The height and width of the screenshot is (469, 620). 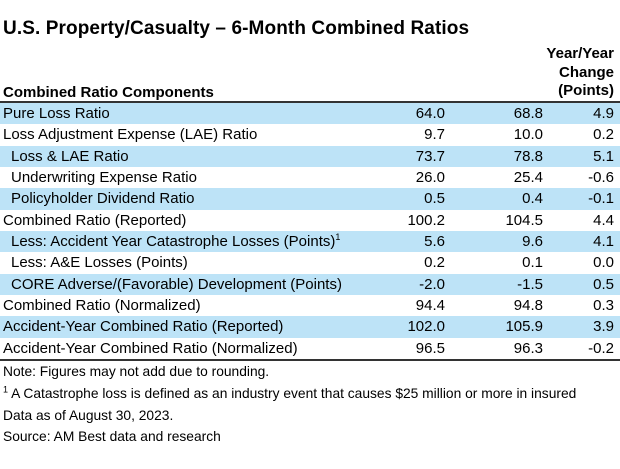 I want to click on row-label-text: Combined Ratio (Normalized), so click(x=102, y=306).